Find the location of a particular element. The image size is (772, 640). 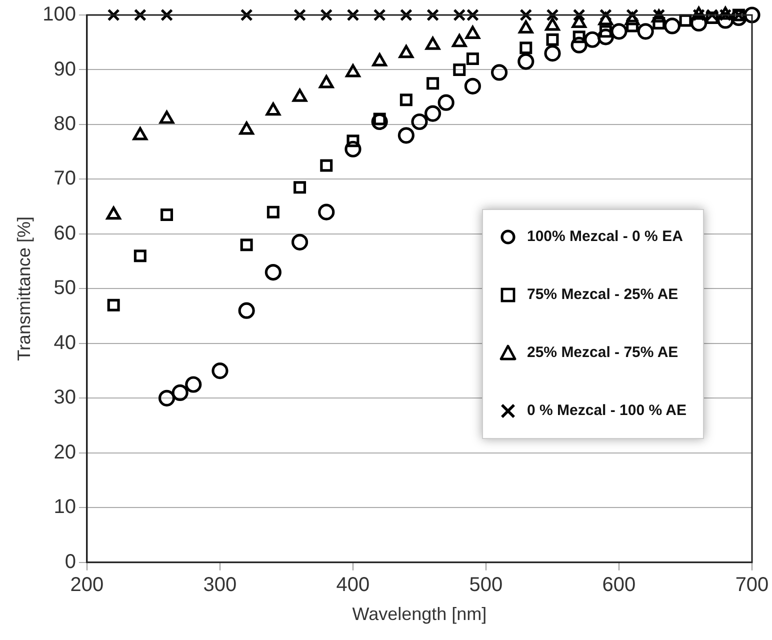

y-axis-title: Transmittance [%] is located at coordinates (24, 288).